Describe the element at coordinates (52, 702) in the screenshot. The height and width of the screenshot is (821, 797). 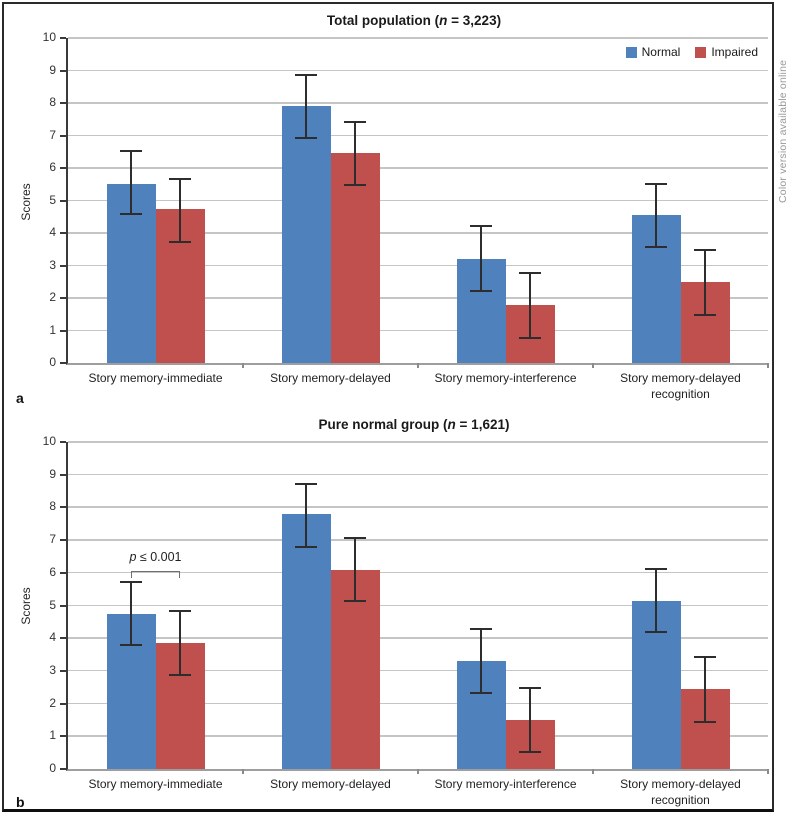
I see `y-tick-label: 2` at that location.